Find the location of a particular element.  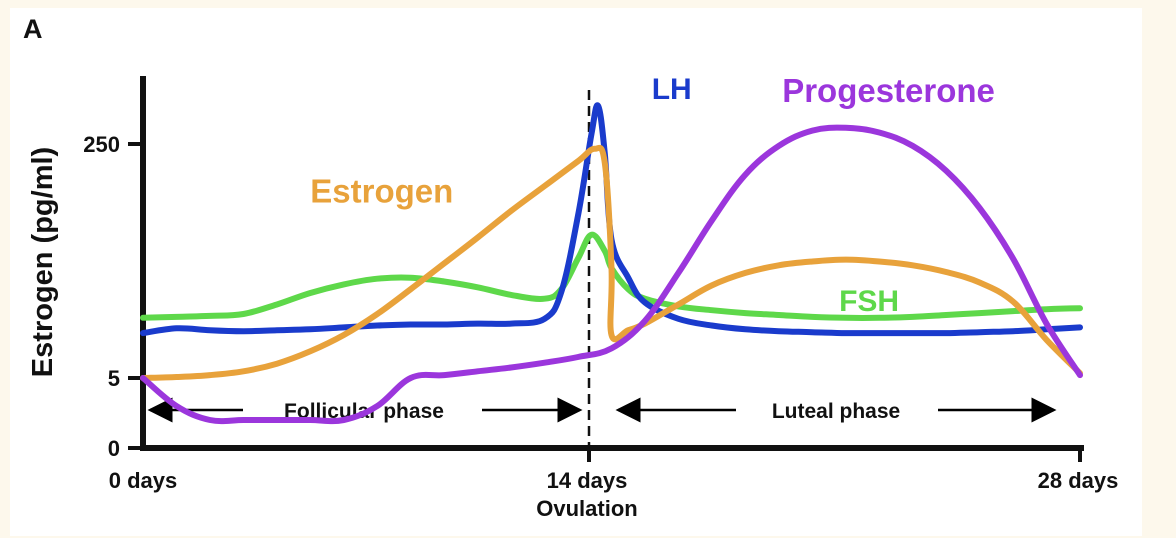

fsh-series-label: FSH is located at coordinates (869, 301).